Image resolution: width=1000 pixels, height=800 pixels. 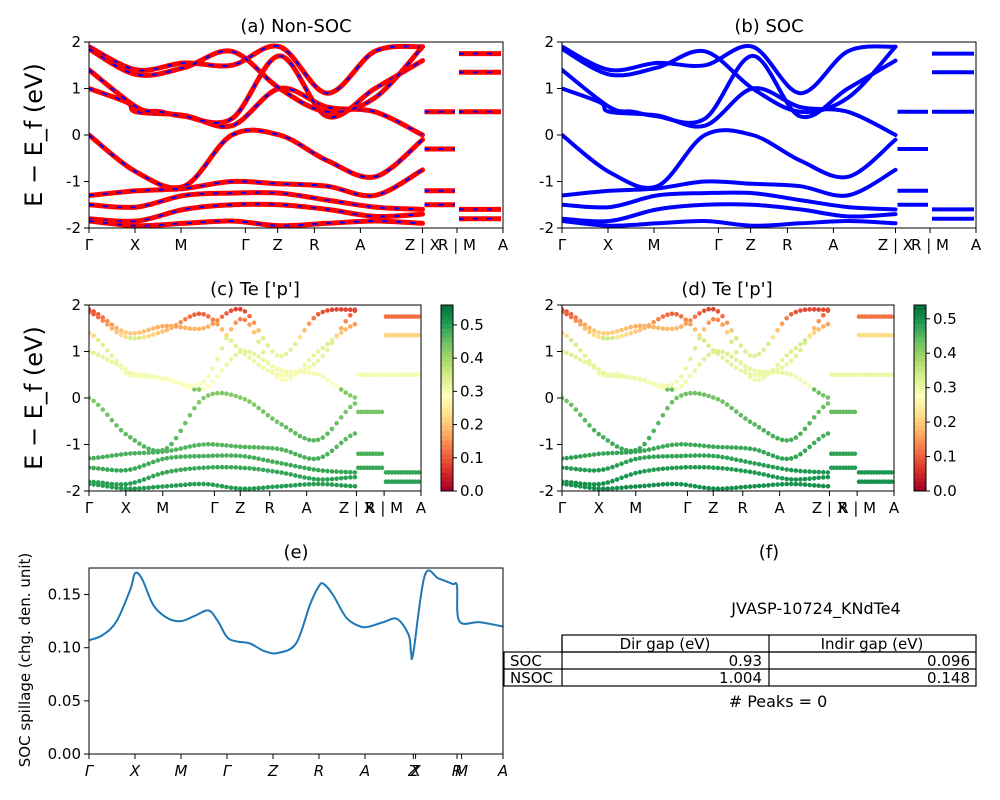 I want to click on panel-c-xtick-label-8: R | M, so click(x=384, y=508).